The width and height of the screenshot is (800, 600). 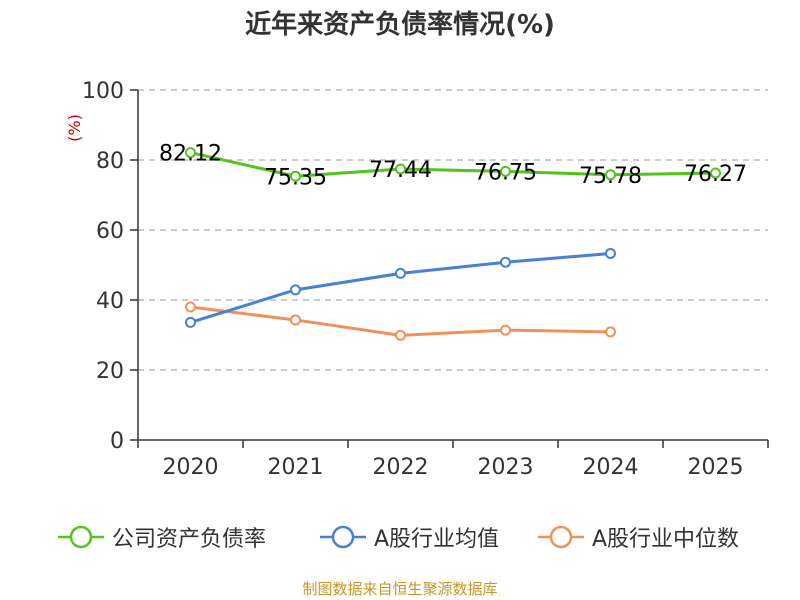 I want to click on y-tick-label: 100, so click(x=103, y=91).